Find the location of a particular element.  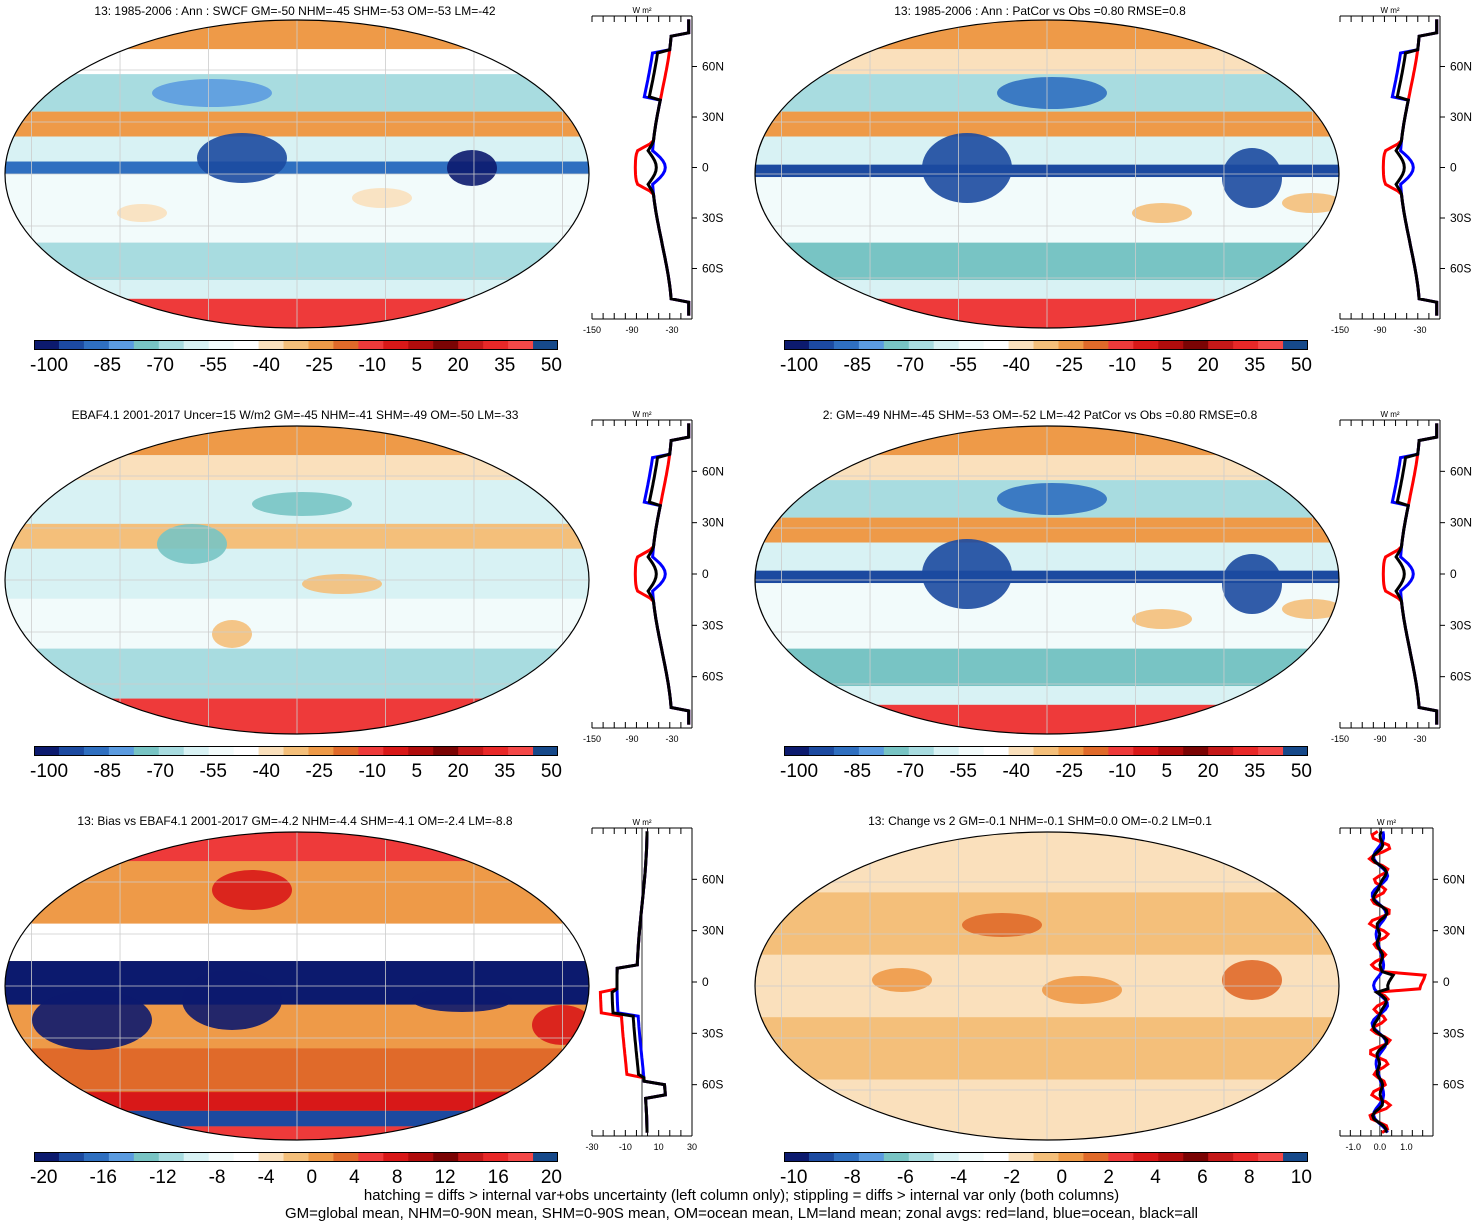

zonal-profile-4: W m² -150 -90 -30 60N 30N 0 30S 60S is located at coordinates (1401, 577).